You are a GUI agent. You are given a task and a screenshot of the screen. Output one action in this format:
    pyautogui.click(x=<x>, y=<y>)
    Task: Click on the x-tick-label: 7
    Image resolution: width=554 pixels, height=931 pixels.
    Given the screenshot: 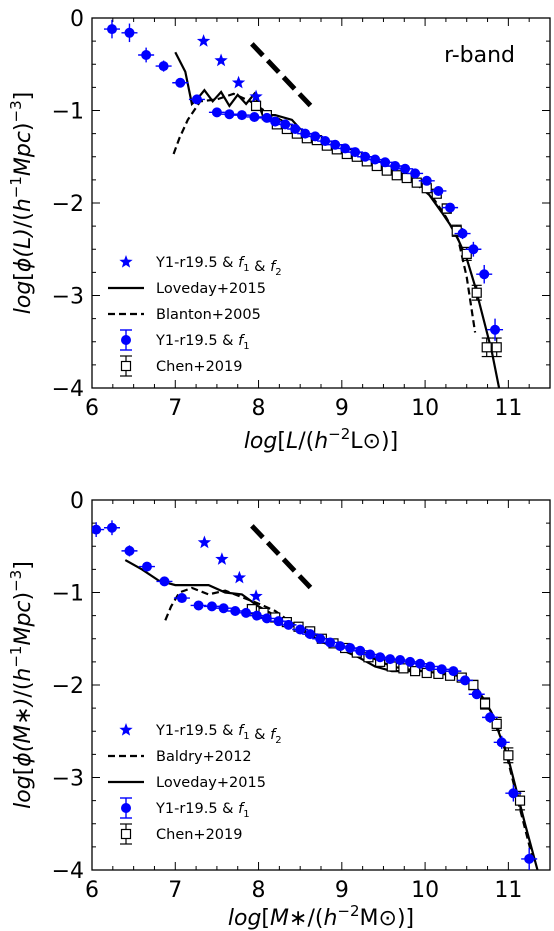 What is the action you would take?
    pyautogui.click(x=175, y=890)
    